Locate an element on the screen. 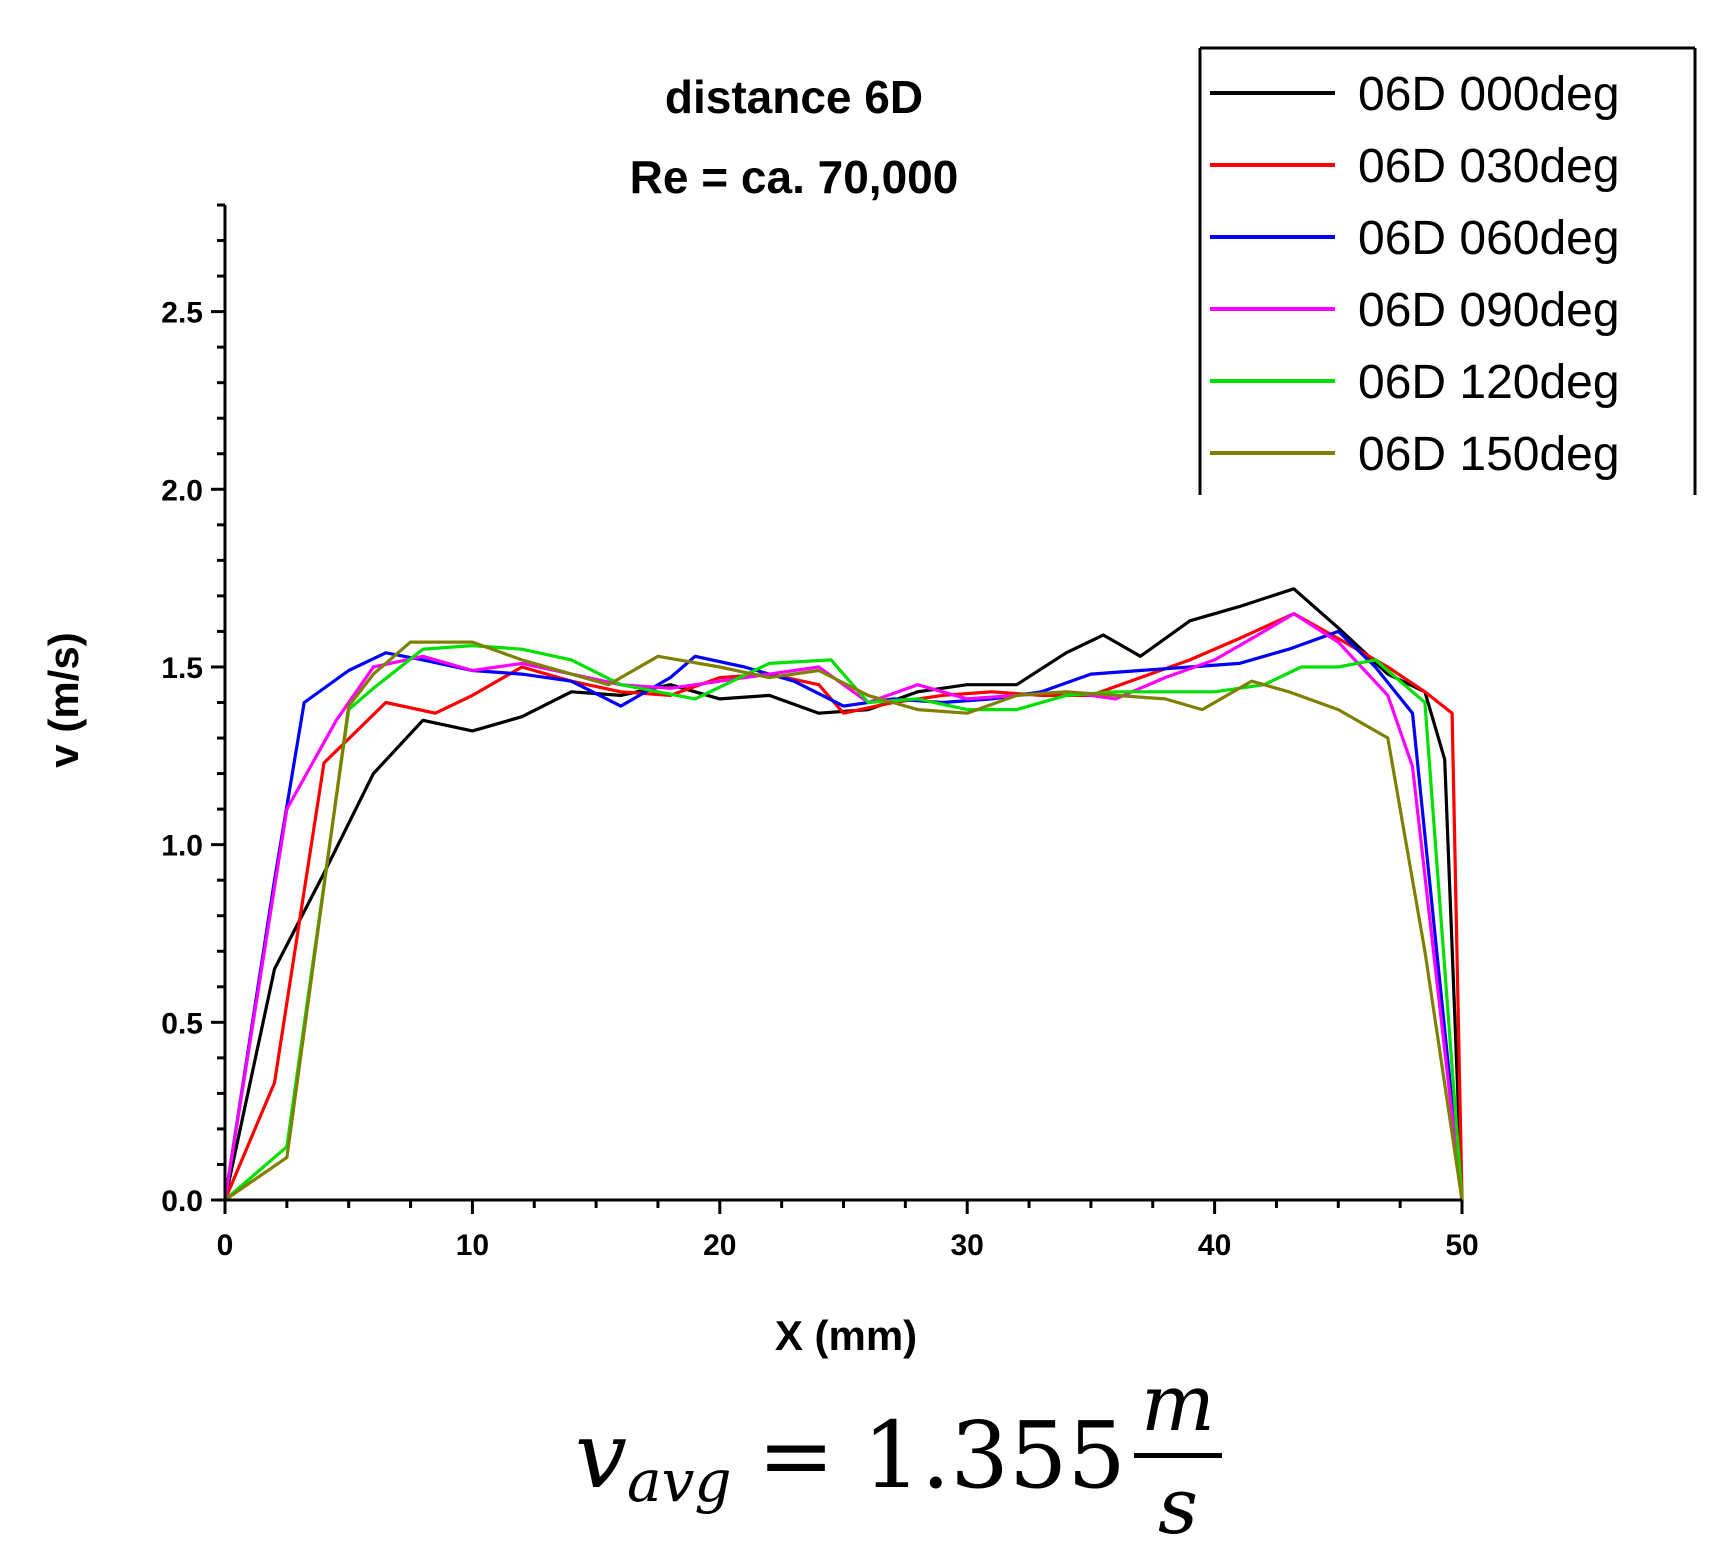 The image size is (1722, 1566). formula-unit-numerator: m is located at coordinates (1177, 1403).